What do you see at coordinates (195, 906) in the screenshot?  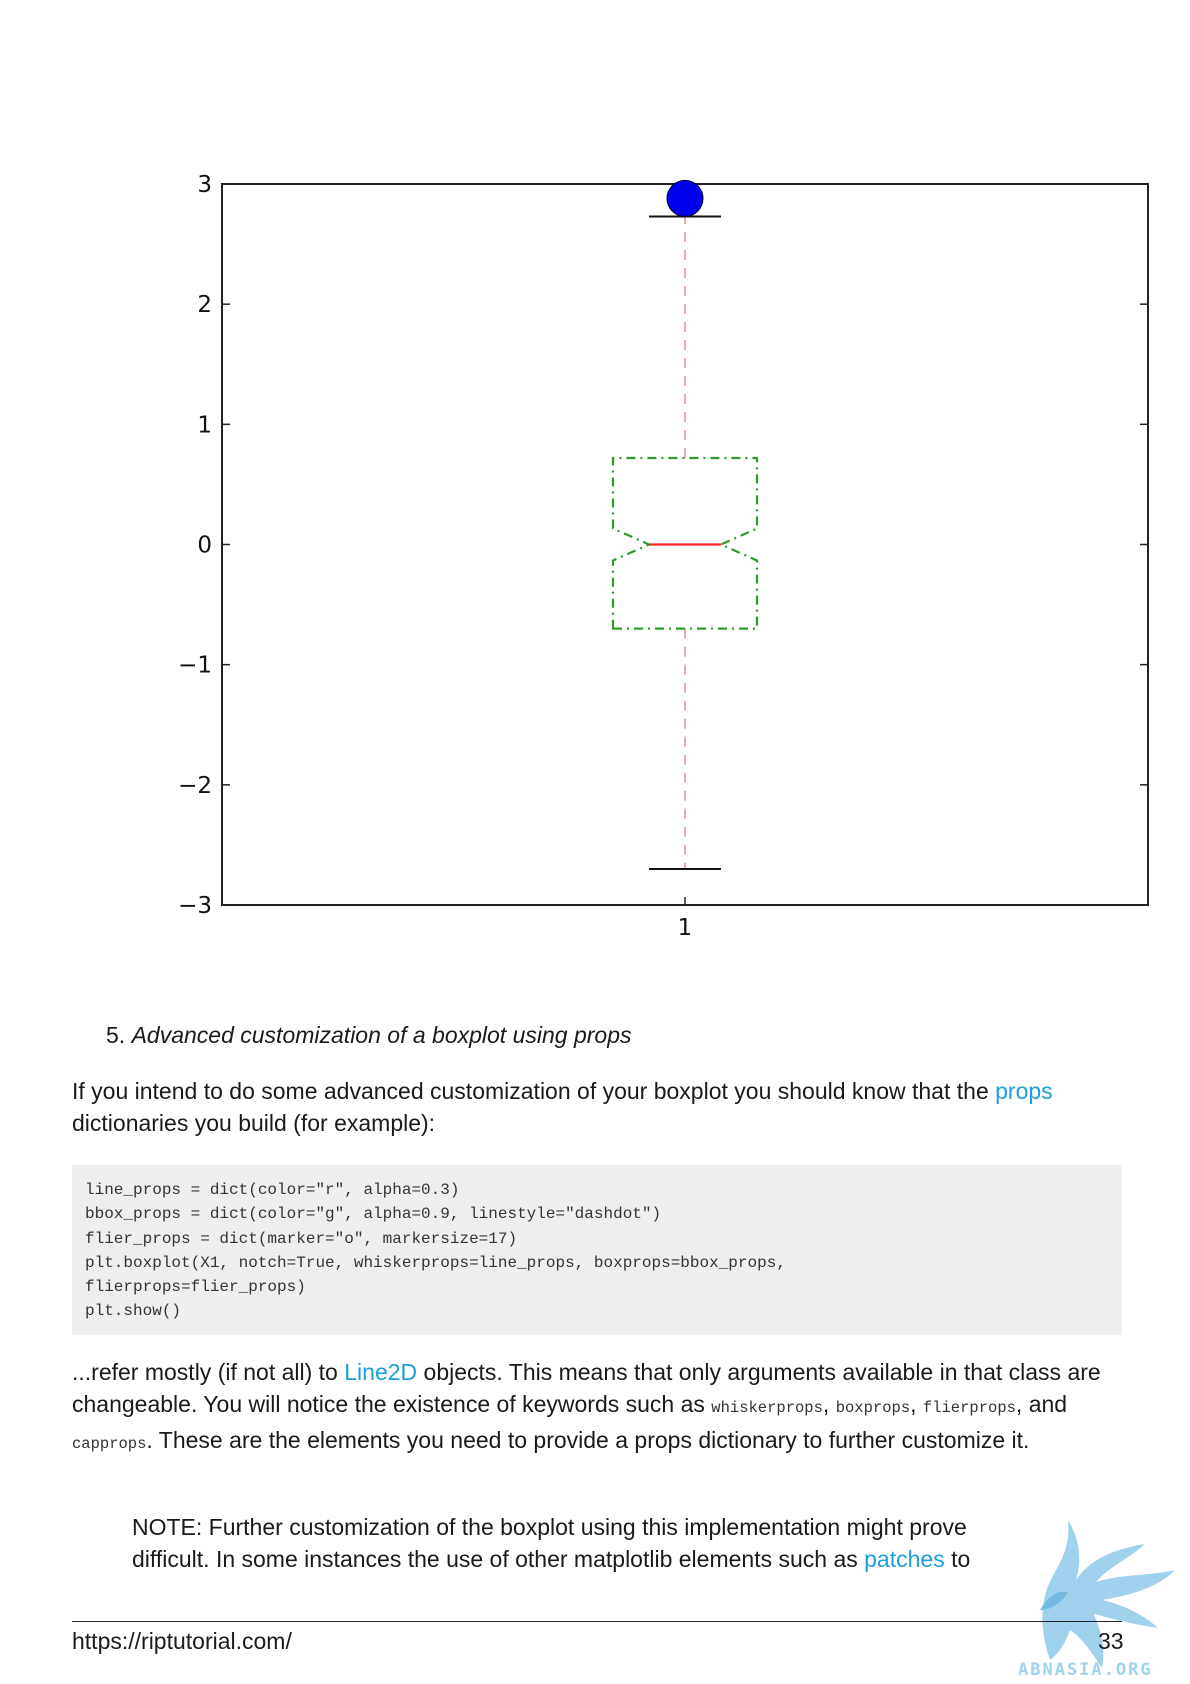 I see `y-tick-label: −3` at bounding box center [195, 906].